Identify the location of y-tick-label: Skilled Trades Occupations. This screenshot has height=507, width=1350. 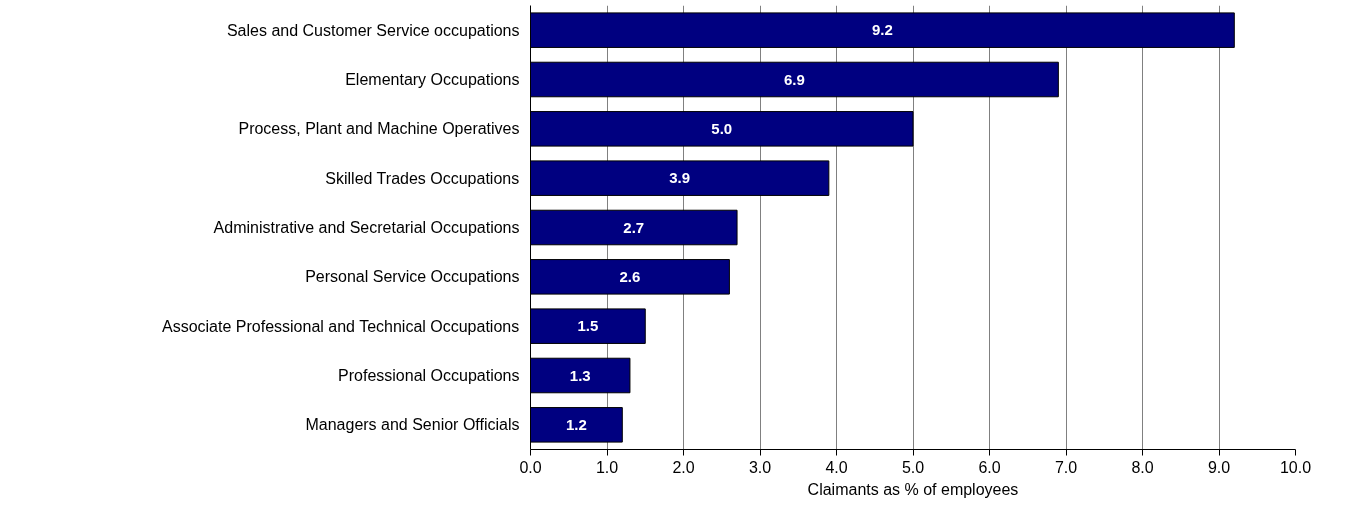
(422, 178).